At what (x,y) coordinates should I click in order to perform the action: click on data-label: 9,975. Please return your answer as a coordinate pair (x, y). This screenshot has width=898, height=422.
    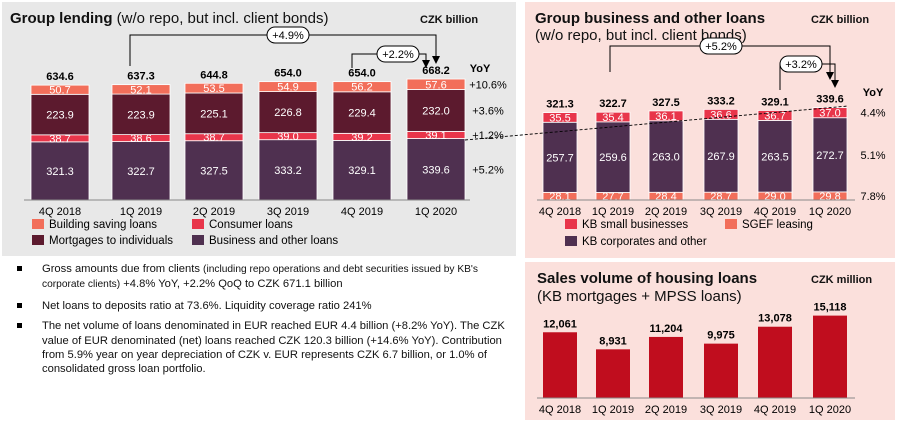
    Looking at the image, I should click on (721, 336).